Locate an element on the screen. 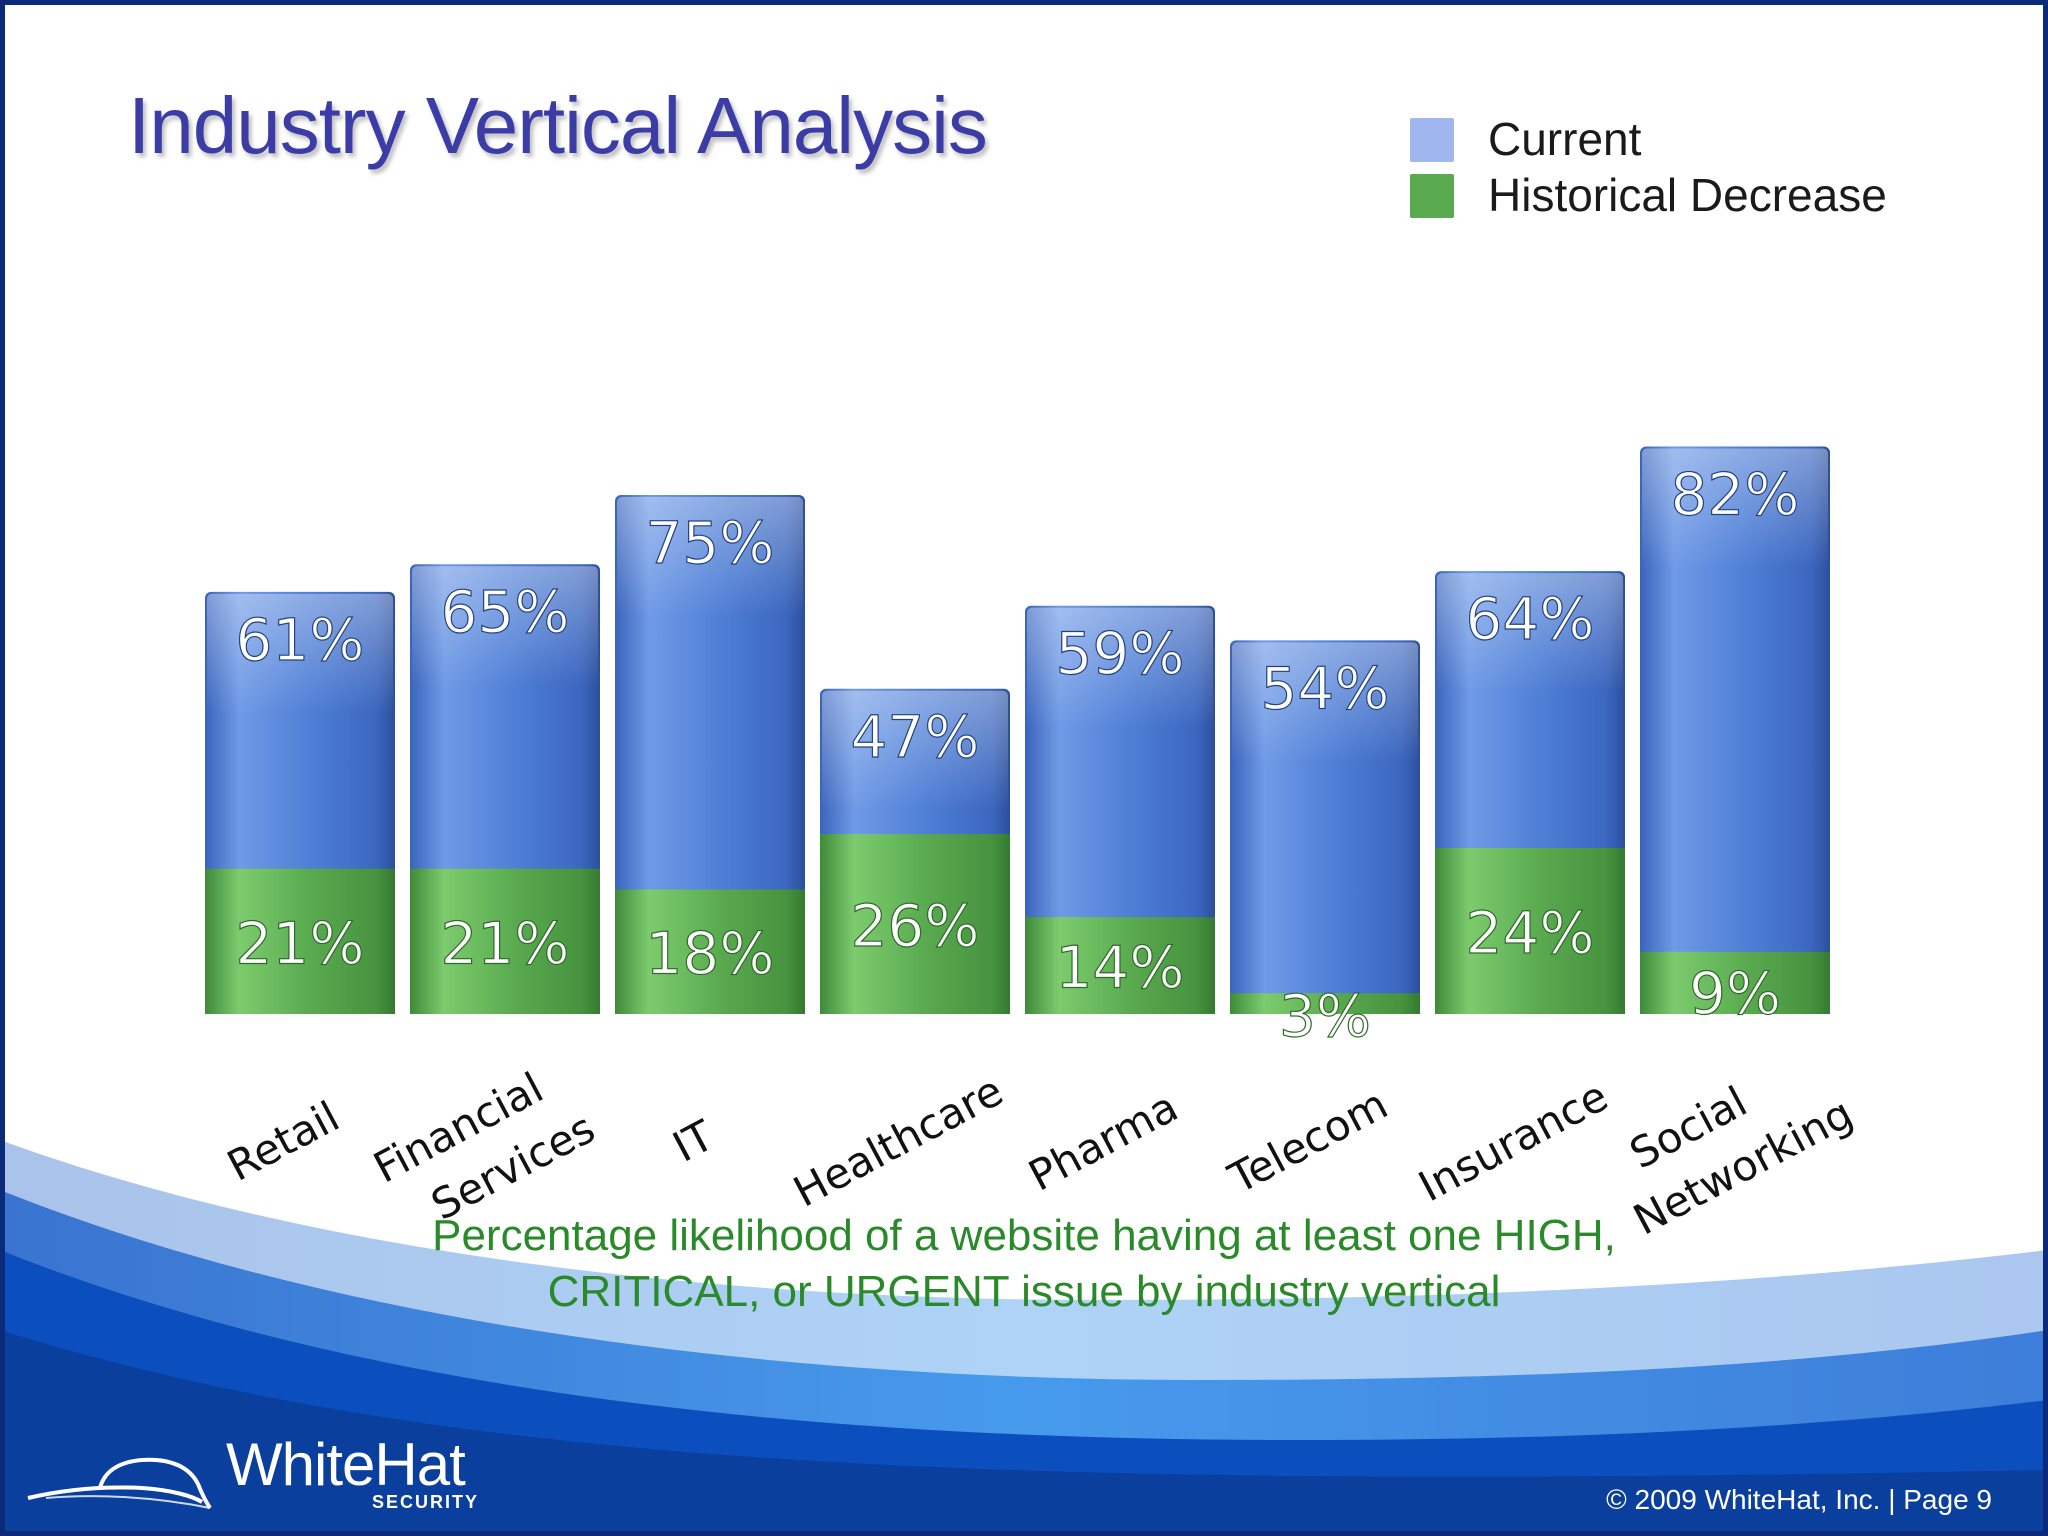 This screenshot has height=1536, width=2048. category-label-line: Healthcare is located at coordinates (898, 1141).